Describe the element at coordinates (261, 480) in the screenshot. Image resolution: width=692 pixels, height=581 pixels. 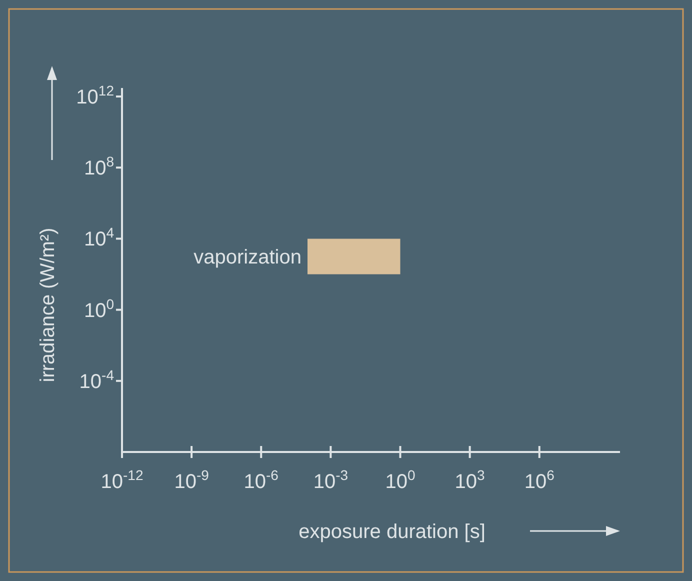
I see `x-tick-label: 10$^{-6}$` at that location.